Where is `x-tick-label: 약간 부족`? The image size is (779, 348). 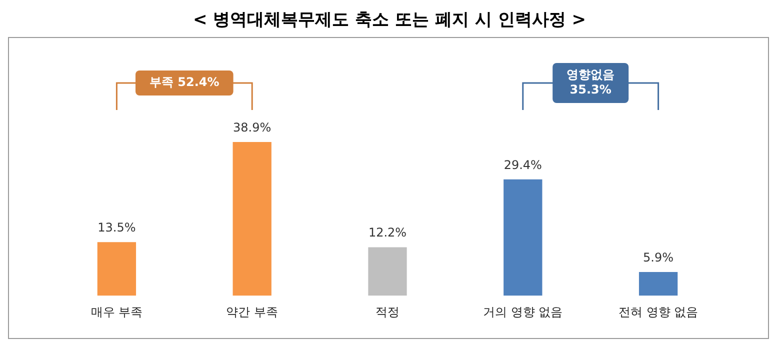
x-tick-label: 약간 부족 is located at coordinates (252, 311).